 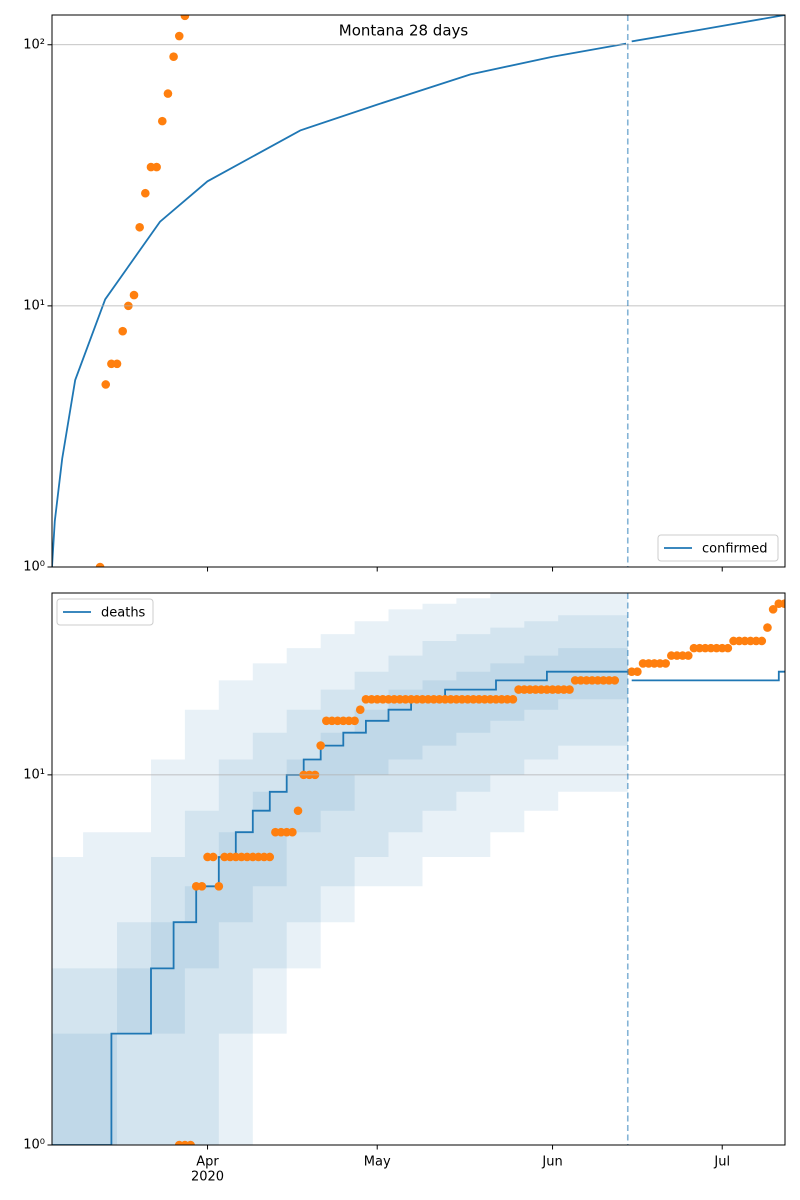 What do you see at coordinates (207, 1162) in the screenshot?
I see `x-tick-label: Apr` at bounding box center [207, 1162].